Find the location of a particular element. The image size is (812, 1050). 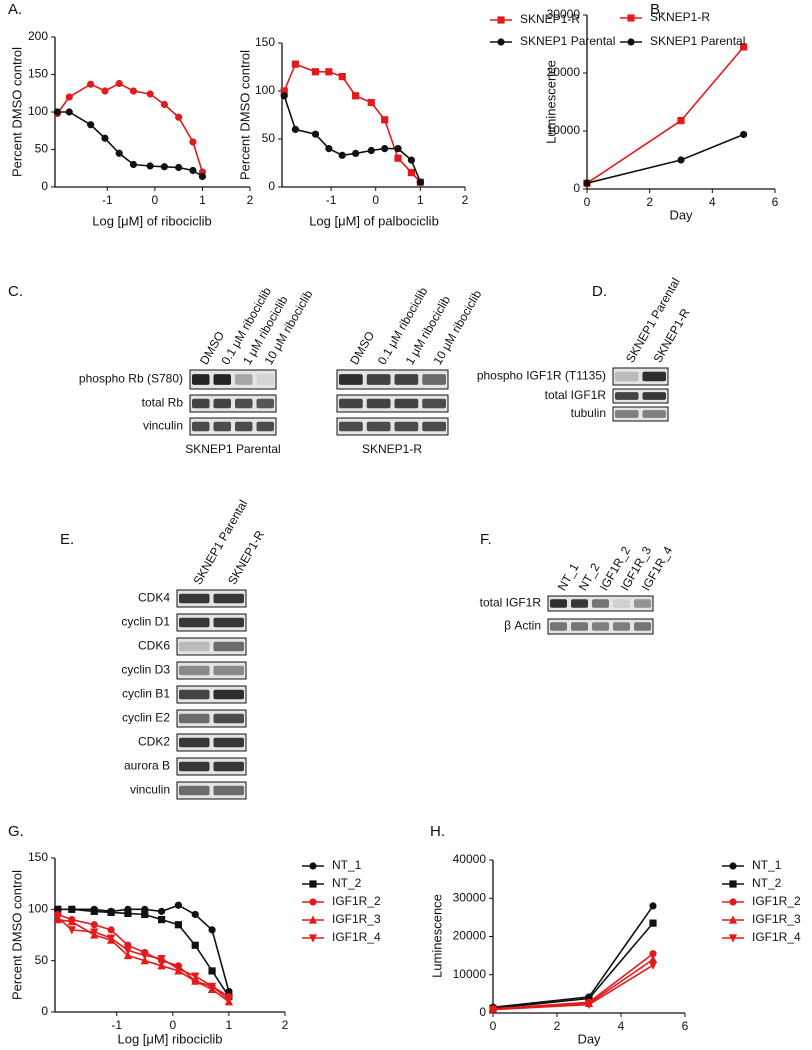

blot-caption: SKNEP1-R is located at coordinates (392, 449).